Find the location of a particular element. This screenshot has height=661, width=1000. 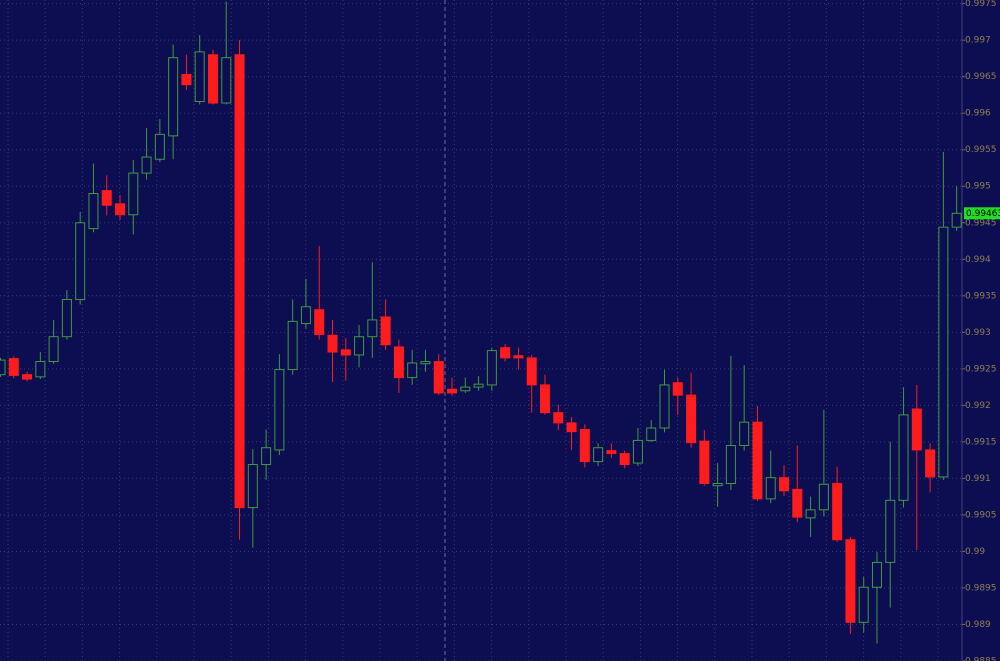

y-tick-label: 0.9935 is located at coordinates (981, 296).